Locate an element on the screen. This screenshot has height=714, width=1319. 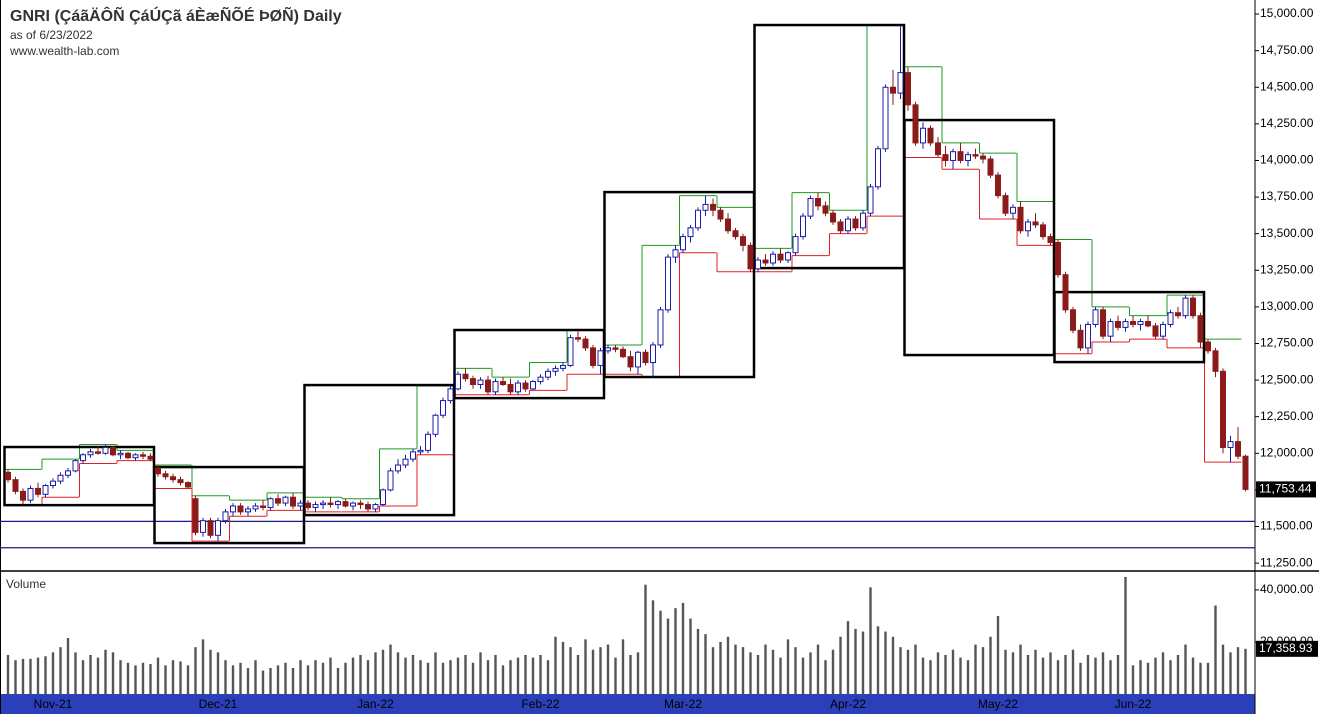
y-tick-label: 11,500.00 is located at coordinates (1286, 526).